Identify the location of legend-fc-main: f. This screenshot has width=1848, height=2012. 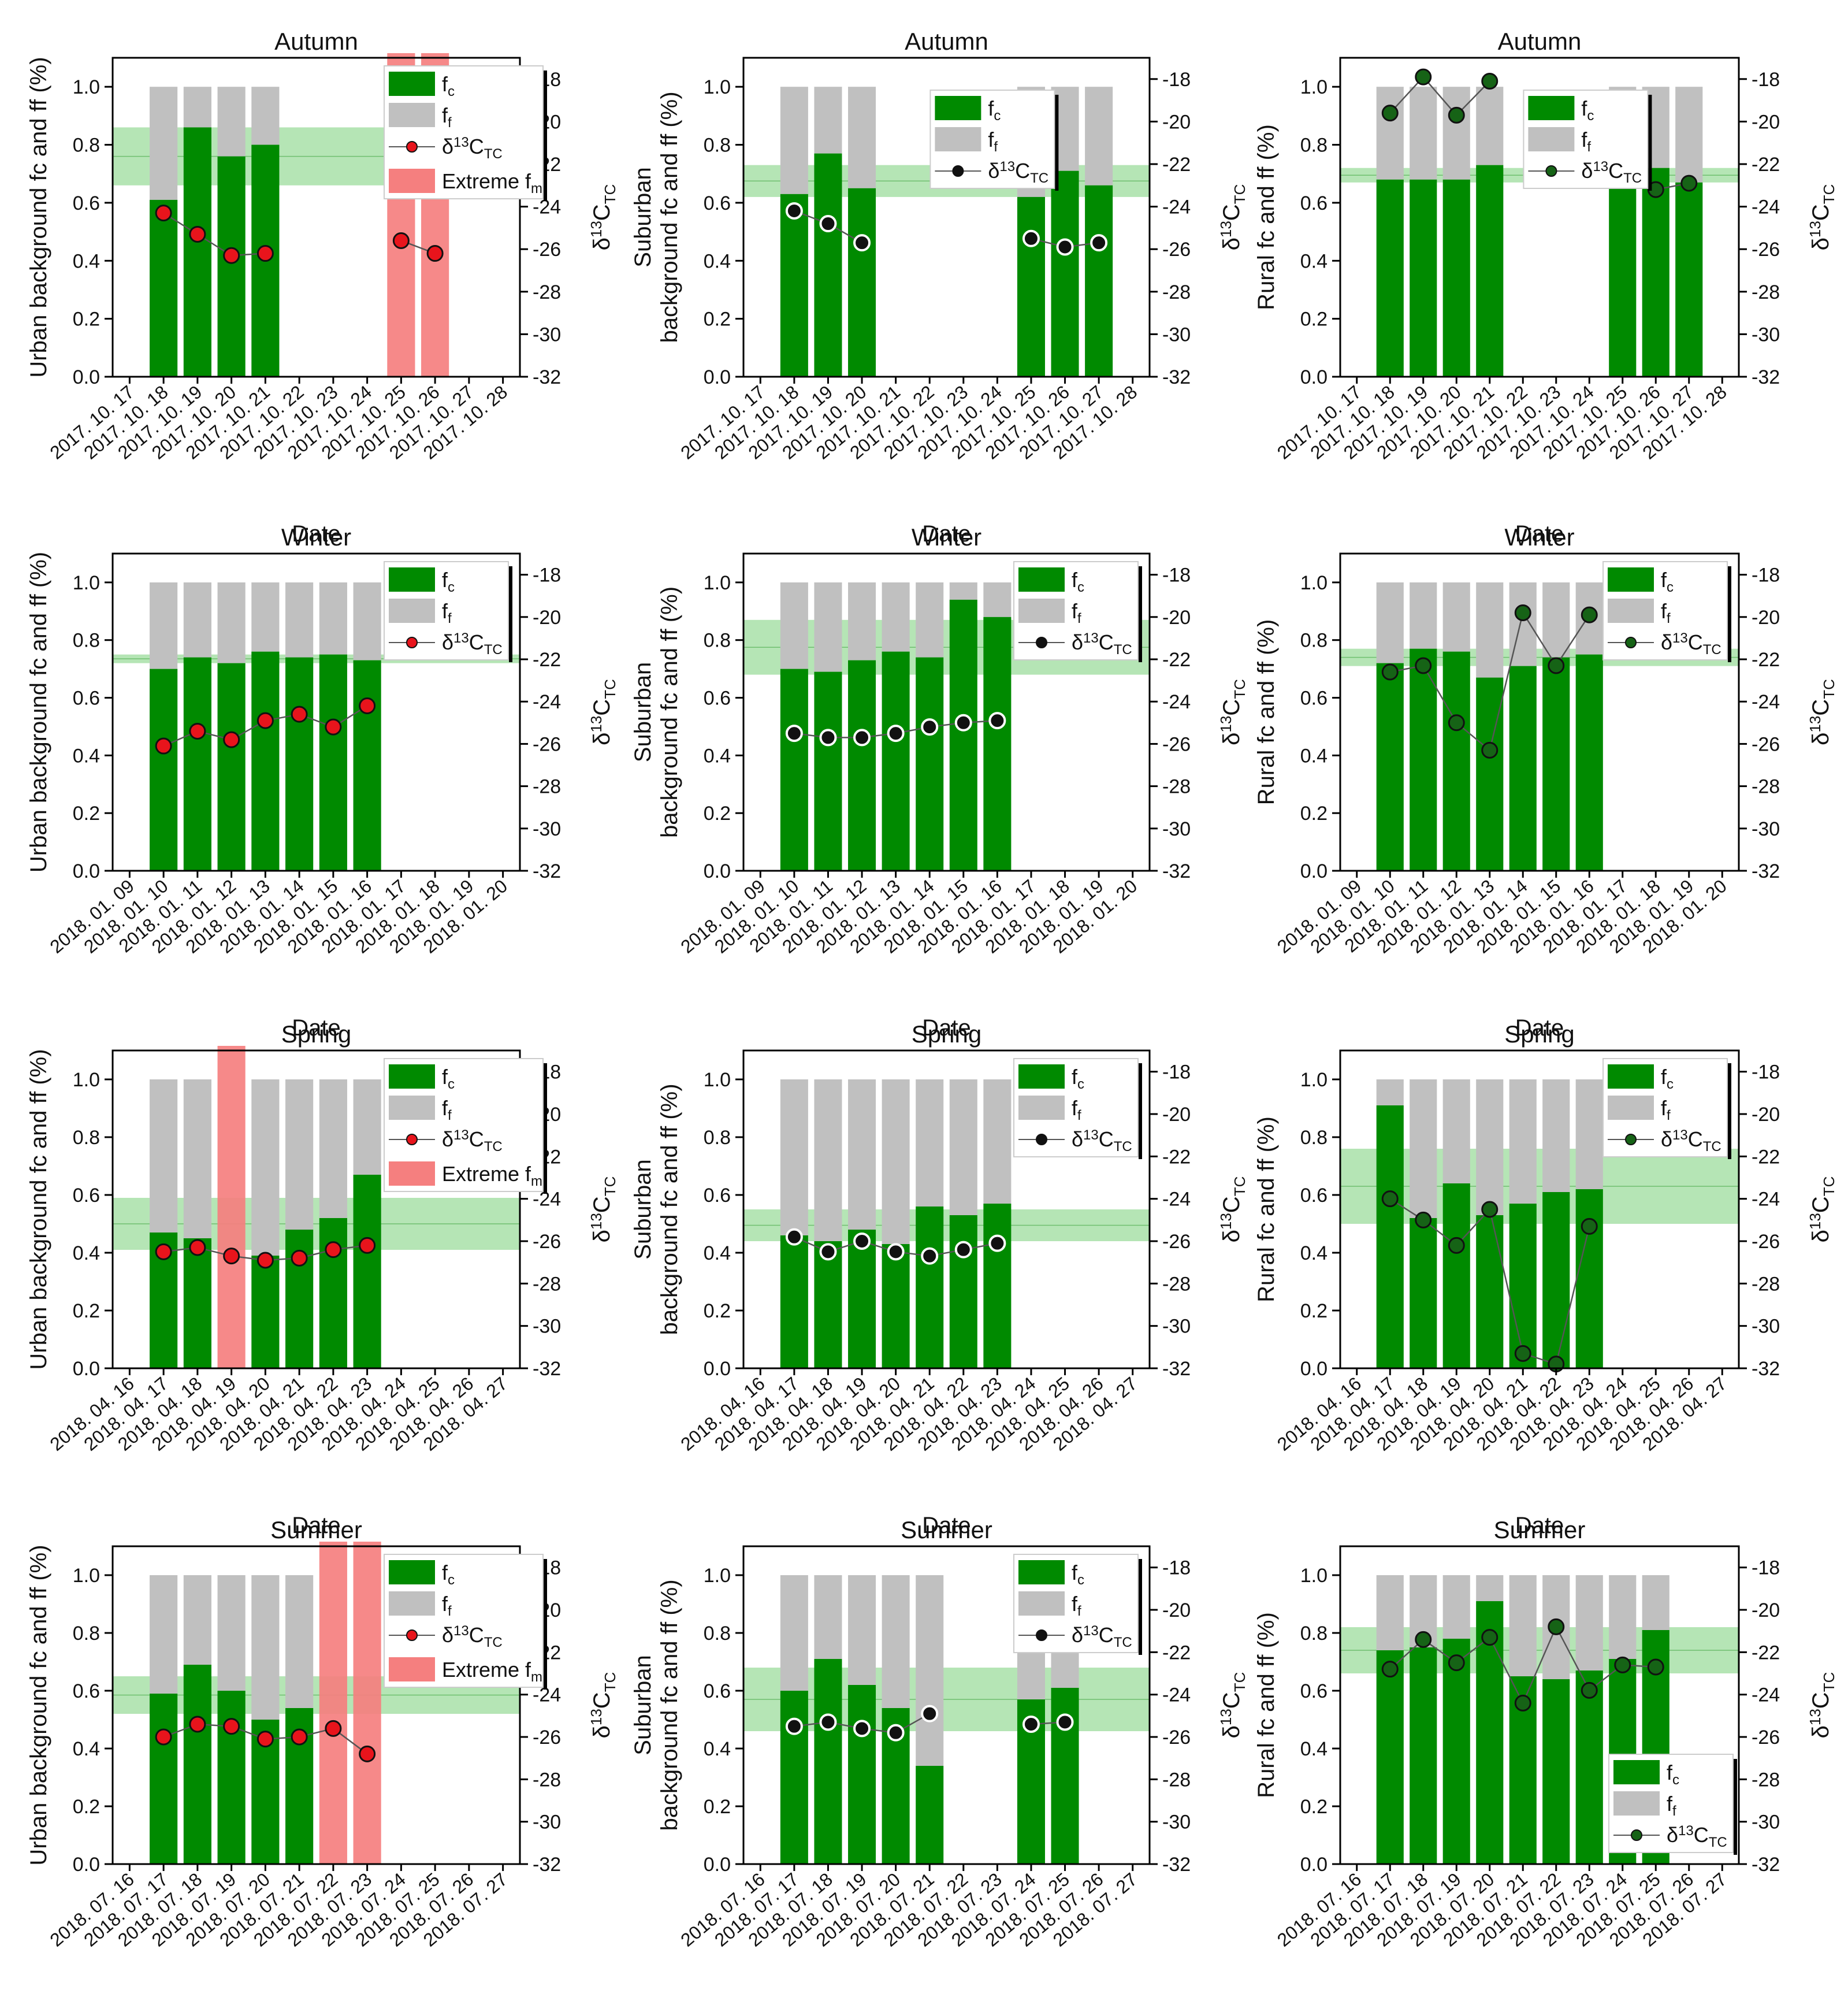
(445, 1077).